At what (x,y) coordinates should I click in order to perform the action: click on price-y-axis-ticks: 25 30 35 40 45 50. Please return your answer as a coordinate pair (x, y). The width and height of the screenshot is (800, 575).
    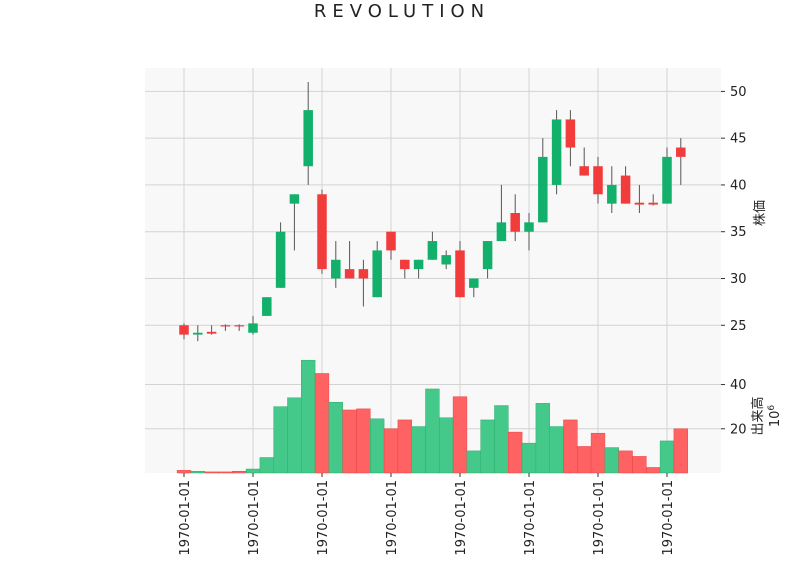
    Looking at the image, I should click on (734, 209).